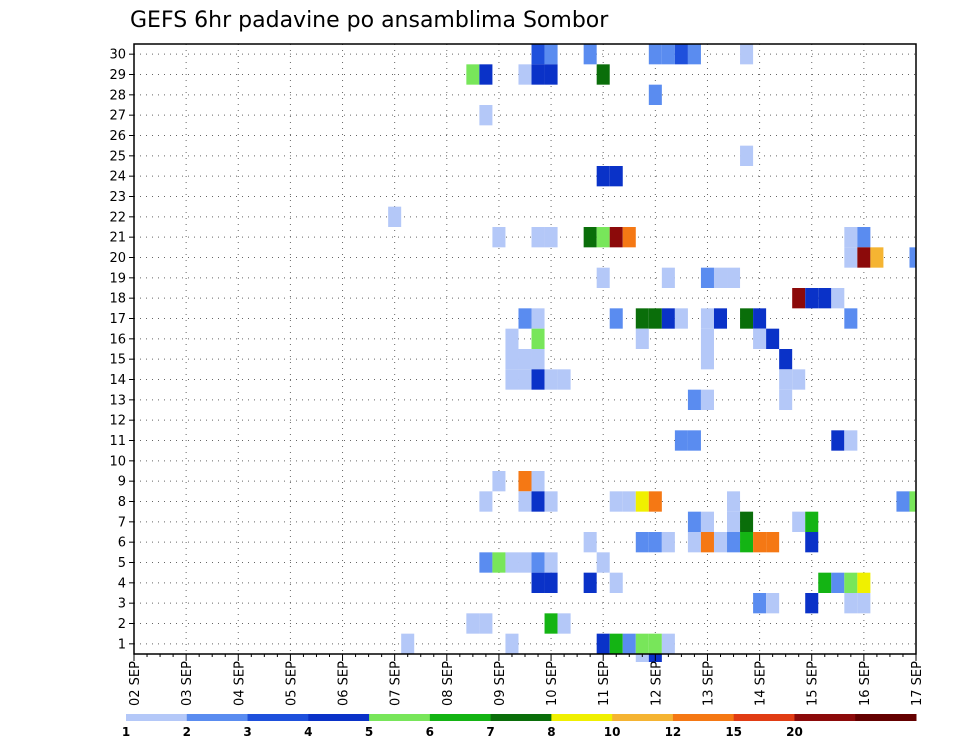 Image resolution: width=960 pixels, height=742 pixels. What do you see at coordinates (448, 683) in the screenshot?
I see `x-tick-label: 08 SEP` at bounding box center [448, 683].